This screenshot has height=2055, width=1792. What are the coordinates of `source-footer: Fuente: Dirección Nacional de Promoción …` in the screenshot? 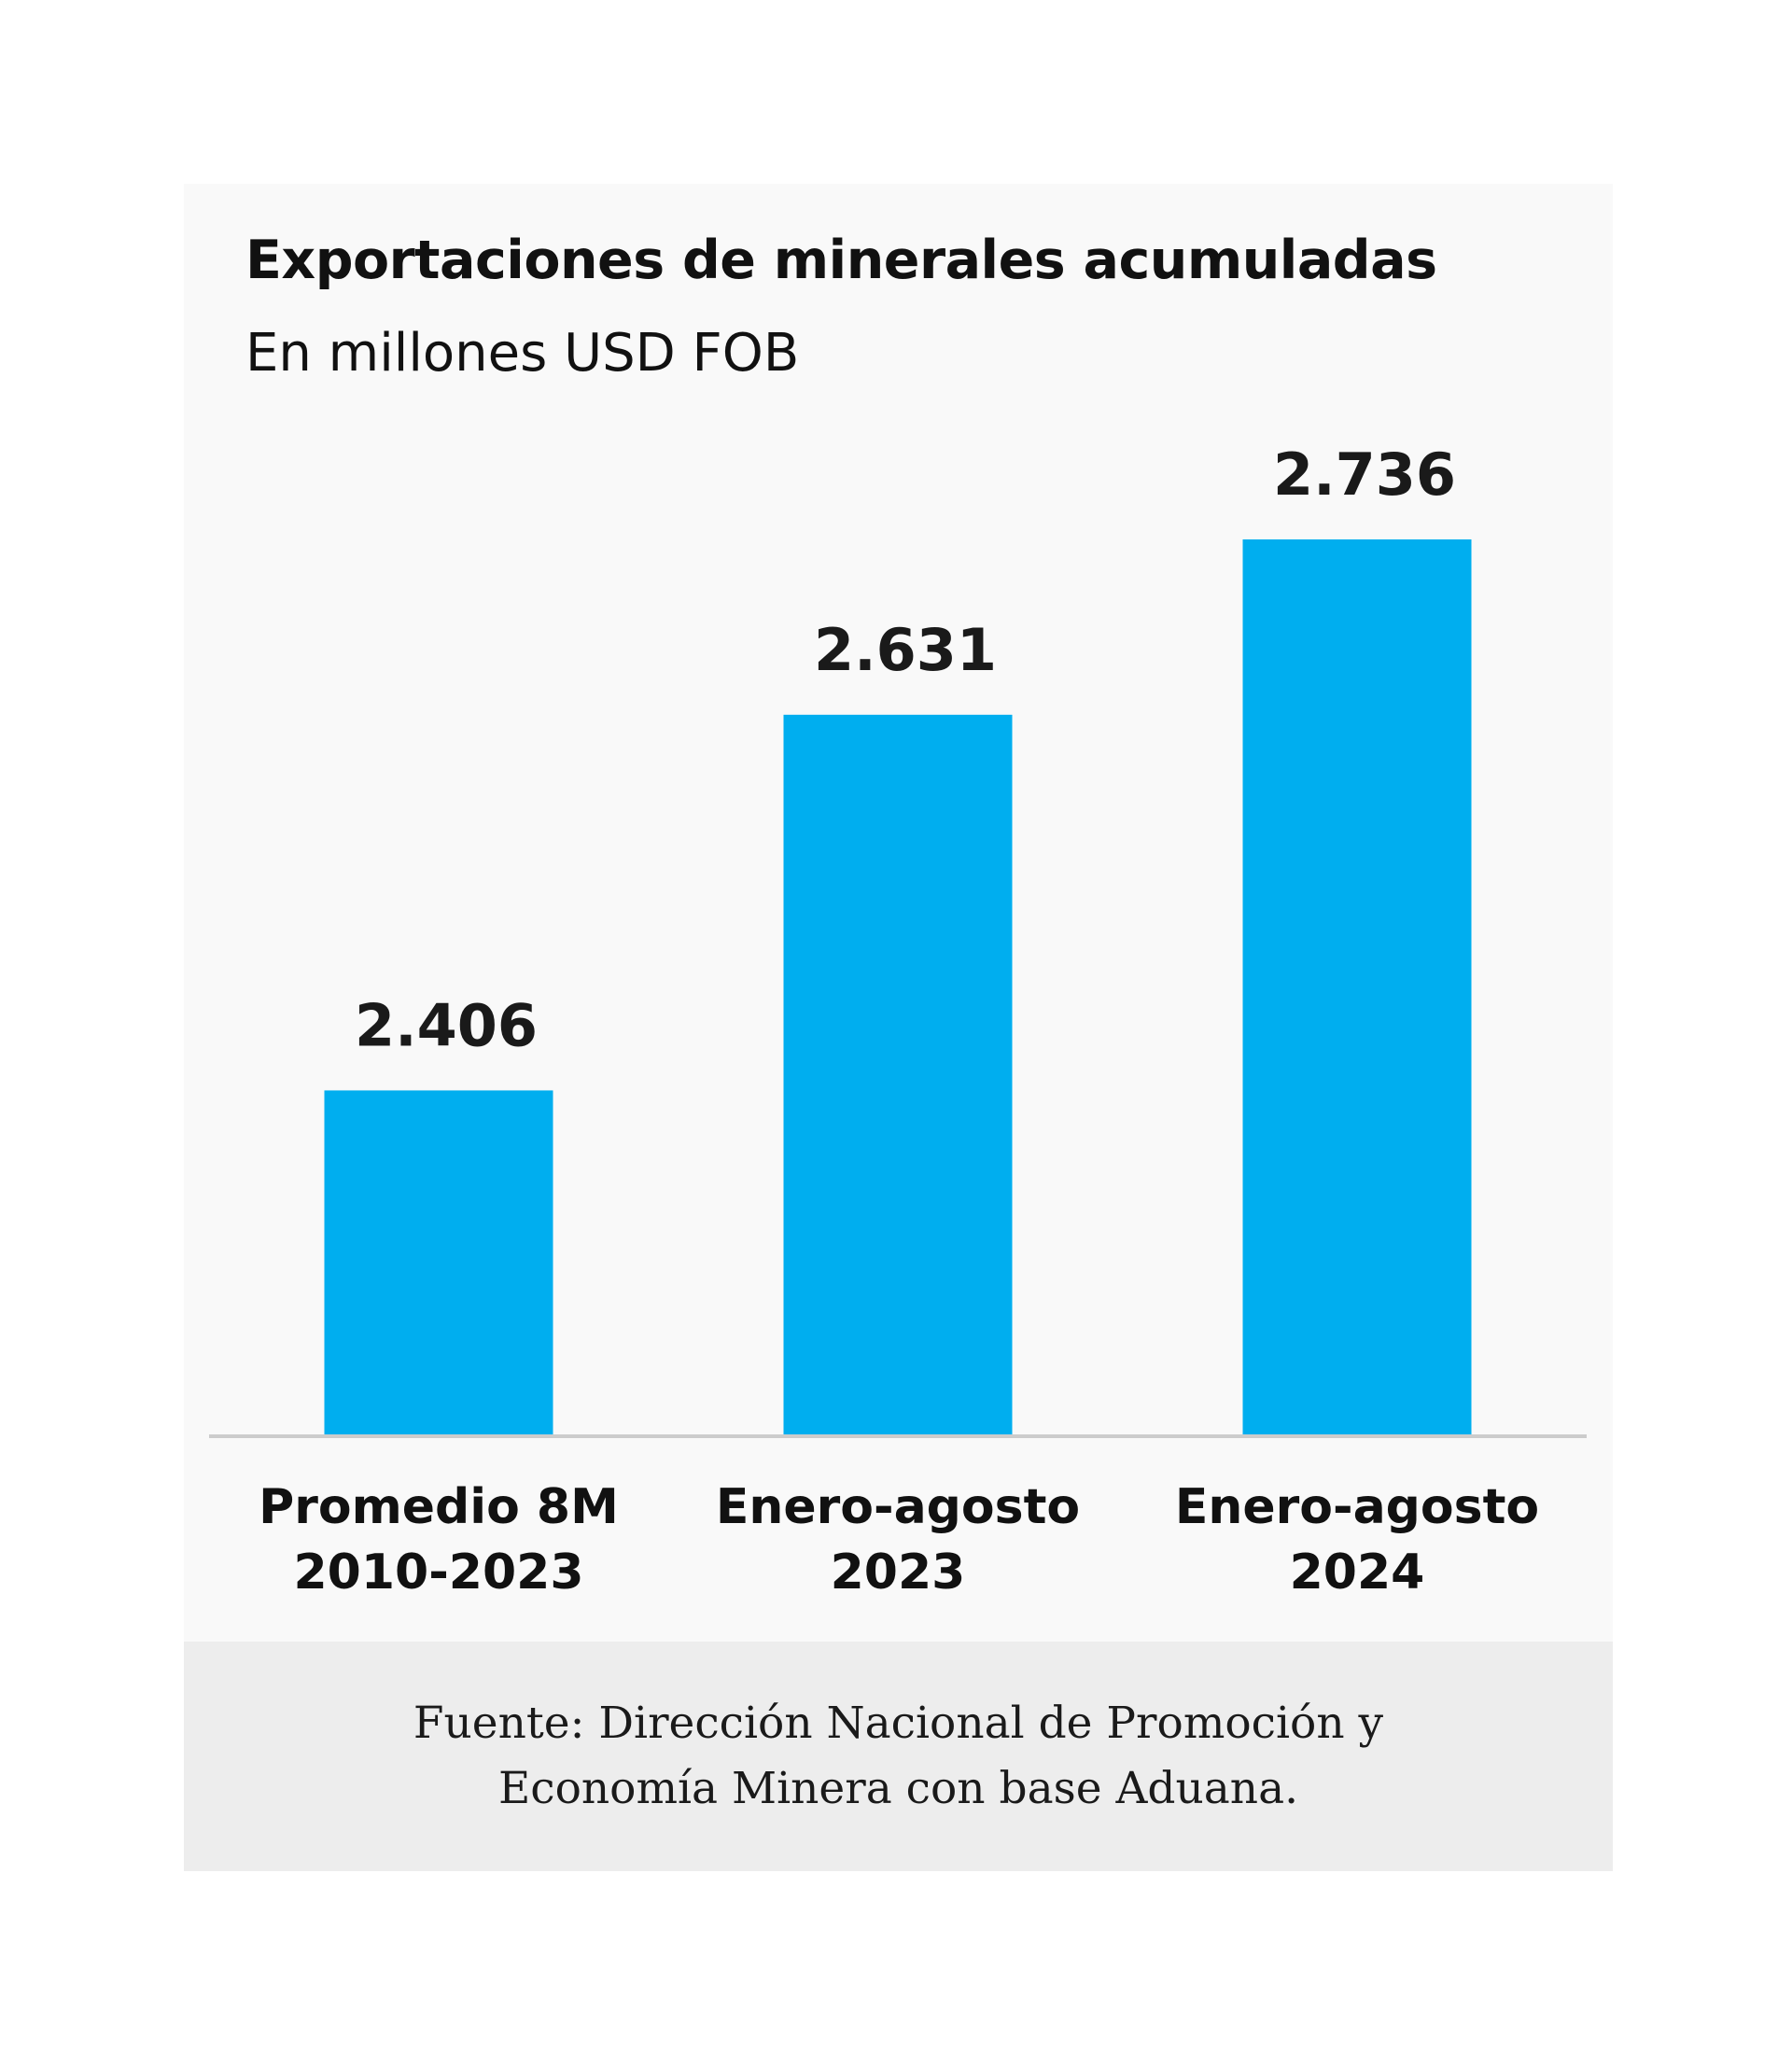 It's located at (898, 1756).